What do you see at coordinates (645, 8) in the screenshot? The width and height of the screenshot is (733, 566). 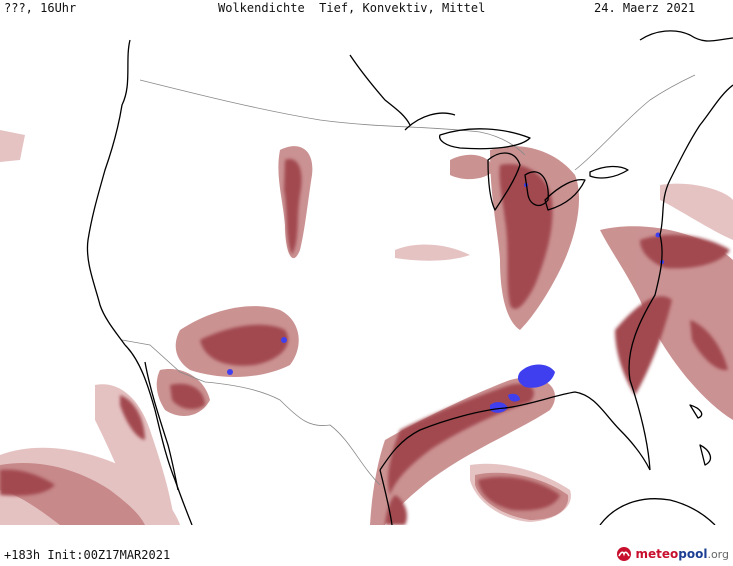 I see `date-label: 24. Maerz 2021` at bounding box center [645, 8].